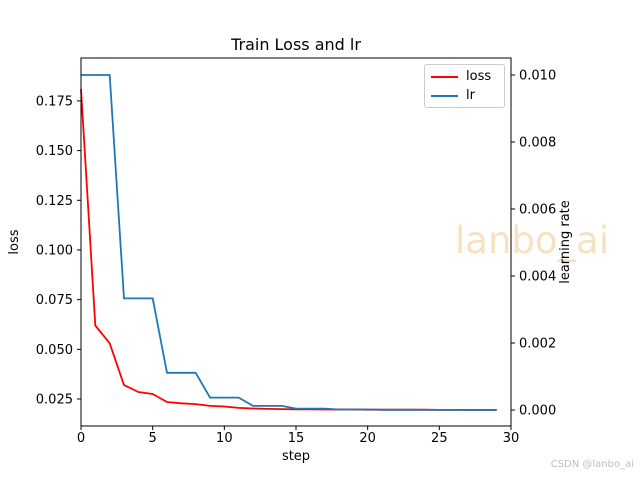  What do you see at coordinates (54, 151) in the screenshot?
I see `y-left-tick-label: 0.150` at bounding box center [54, 151].